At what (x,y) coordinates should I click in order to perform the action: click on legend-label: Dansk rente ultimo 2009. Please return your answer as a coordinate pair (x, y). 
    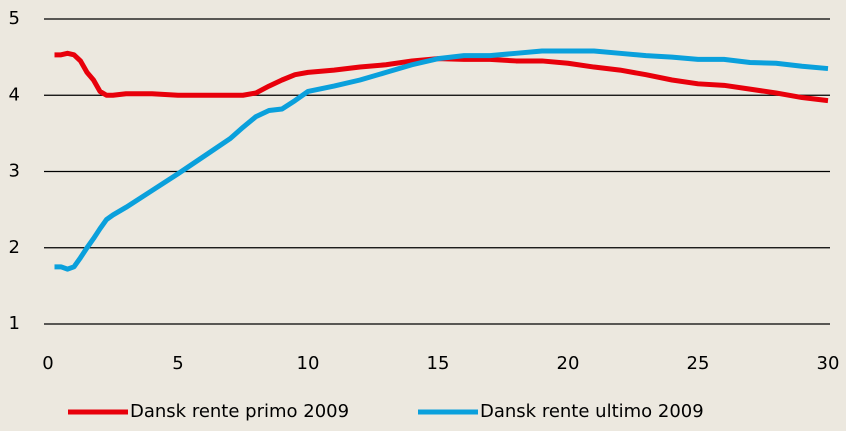
    Looking at the image, I should click on (592, 411).